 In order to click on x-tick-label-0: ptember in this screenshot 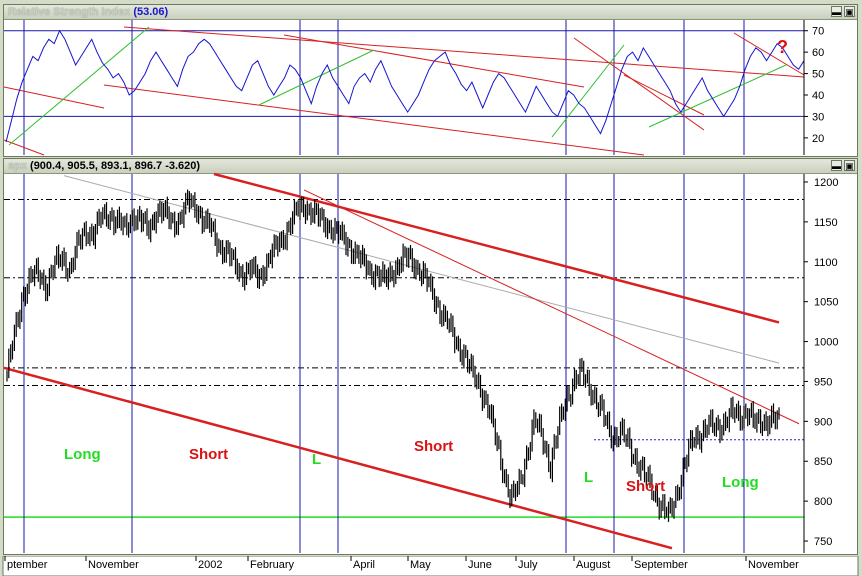, I will do `click(27, 565)`.